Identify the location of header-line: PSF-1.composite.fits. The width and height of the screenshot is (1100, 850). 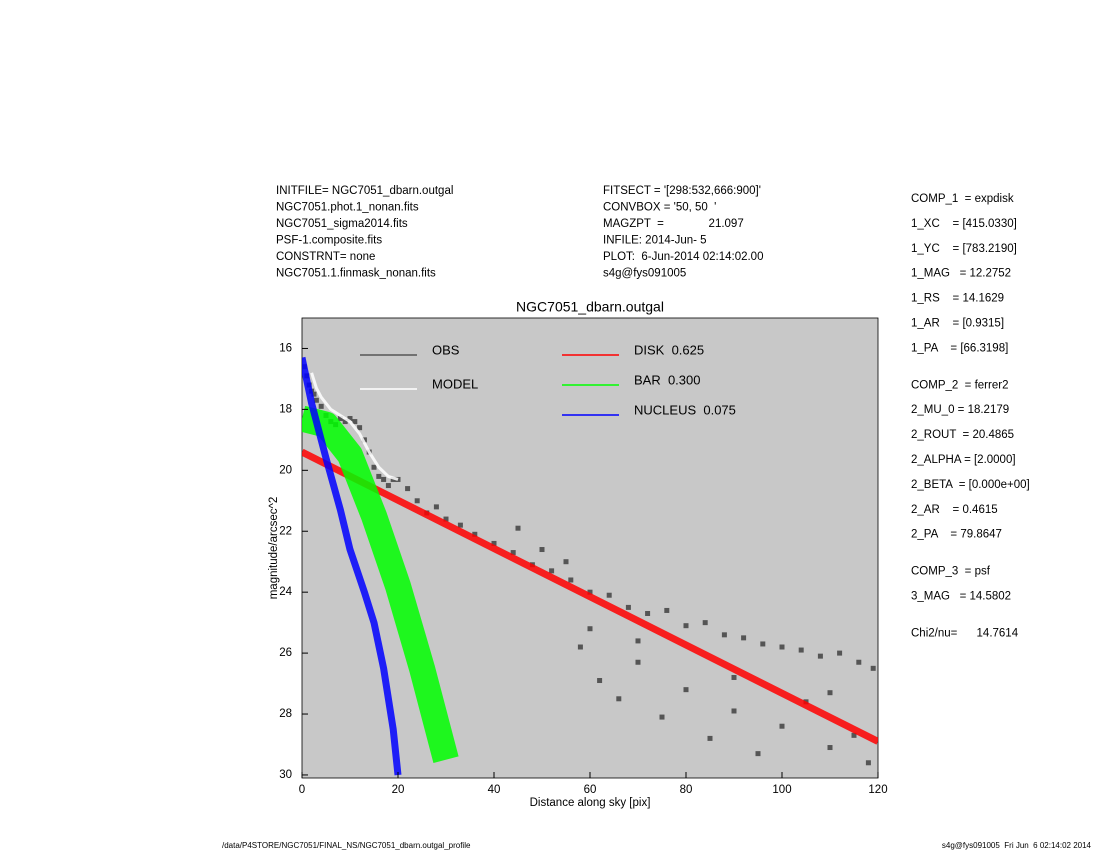
(329, 241).